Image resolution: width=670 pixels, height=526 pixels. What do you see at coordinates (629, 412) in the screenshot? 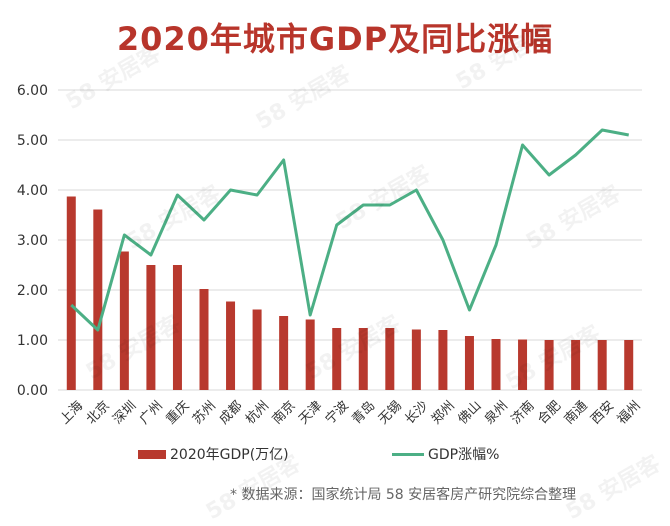
I see `x-tick-label: 福州` at bounding box center [629, 412].